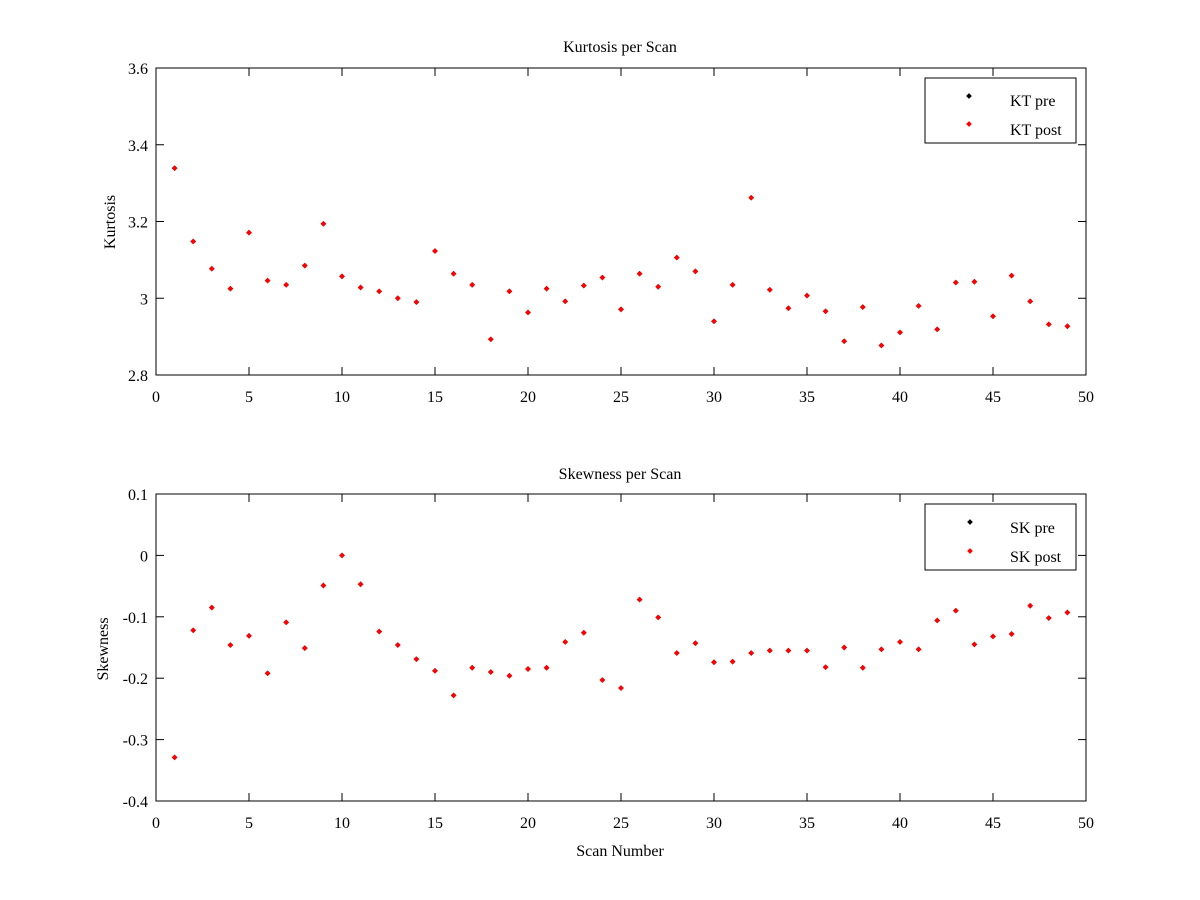  Describe the element at coordinates (993, 397) in the screenshot. I see `kurtosis-x-tick-label: 45` at that location.